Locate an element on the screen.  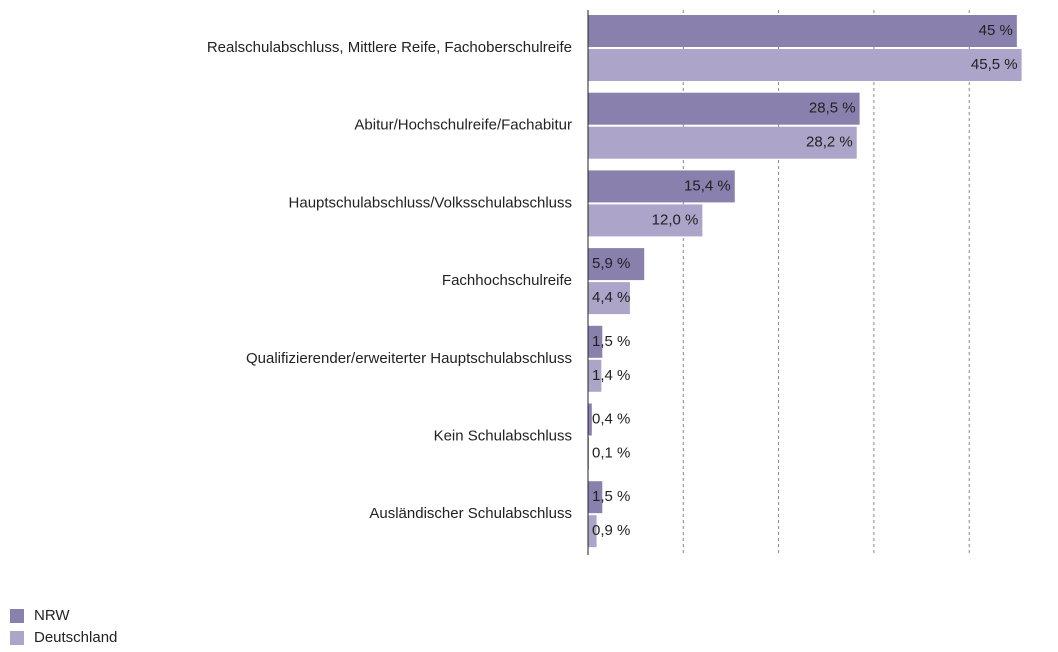
category-label: Hauptschulabschluss/Volksschulabschluss is located at coordinates (430, 202).